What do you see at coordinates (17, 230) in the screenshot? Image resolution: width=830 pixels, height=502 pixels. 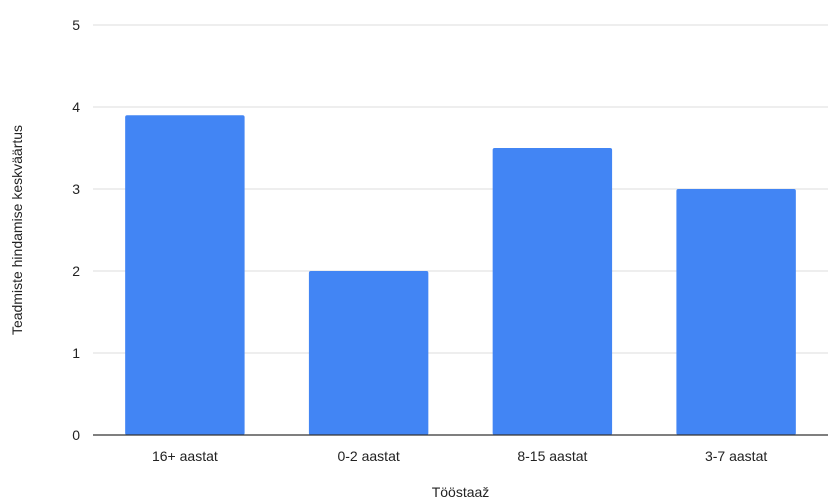 I see `y-axis-title: Teadmiste hindamise keskväärtus` at bounding box center [17, 230].